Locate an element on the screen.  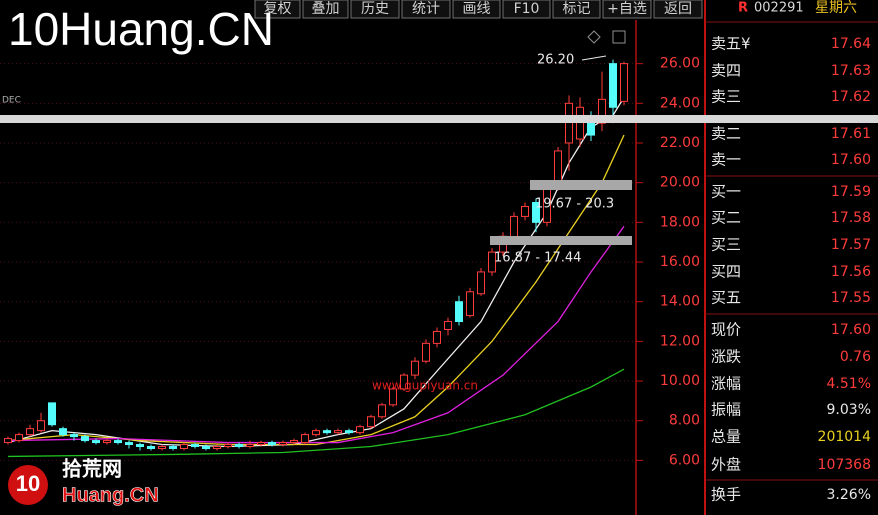
toolbar-label: +自选 is located at coordinates (627, 9).